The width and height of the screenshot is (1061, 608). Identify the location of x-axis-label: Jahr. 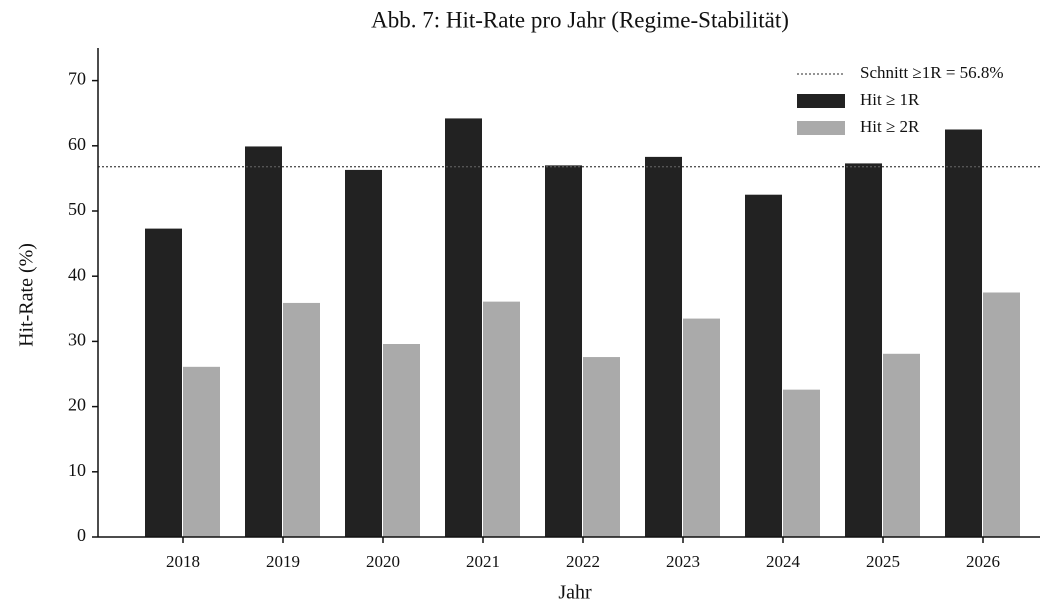
(575, 593).